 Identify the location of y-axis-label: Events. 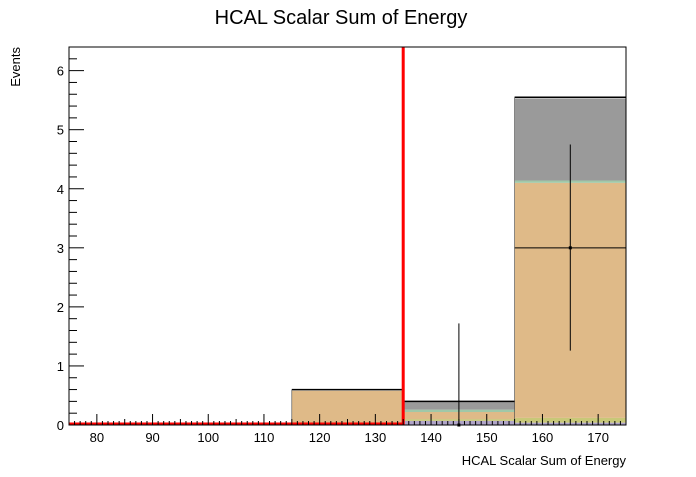
(15, 67).